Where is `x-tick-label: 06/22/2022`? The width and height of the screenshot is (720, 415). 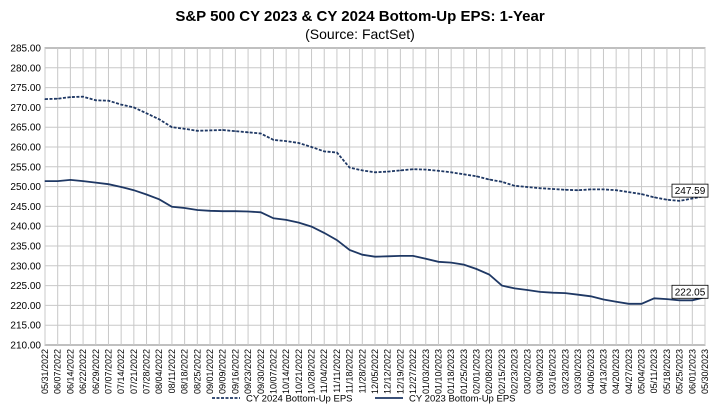
x-tick-label: 06/22/2022 is located at coordinates (83, 371).